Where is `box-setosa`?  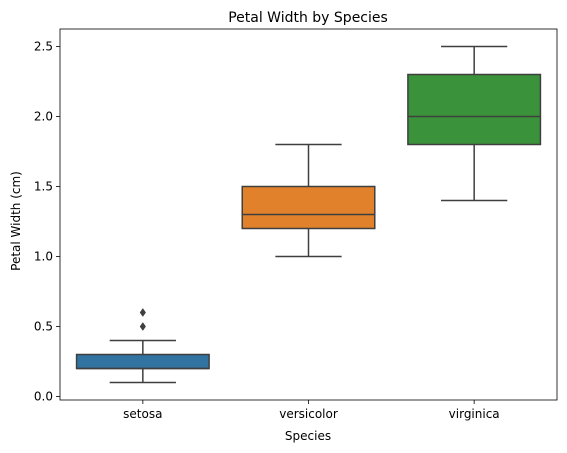 box-setosa is located at coordinates (142, 361).